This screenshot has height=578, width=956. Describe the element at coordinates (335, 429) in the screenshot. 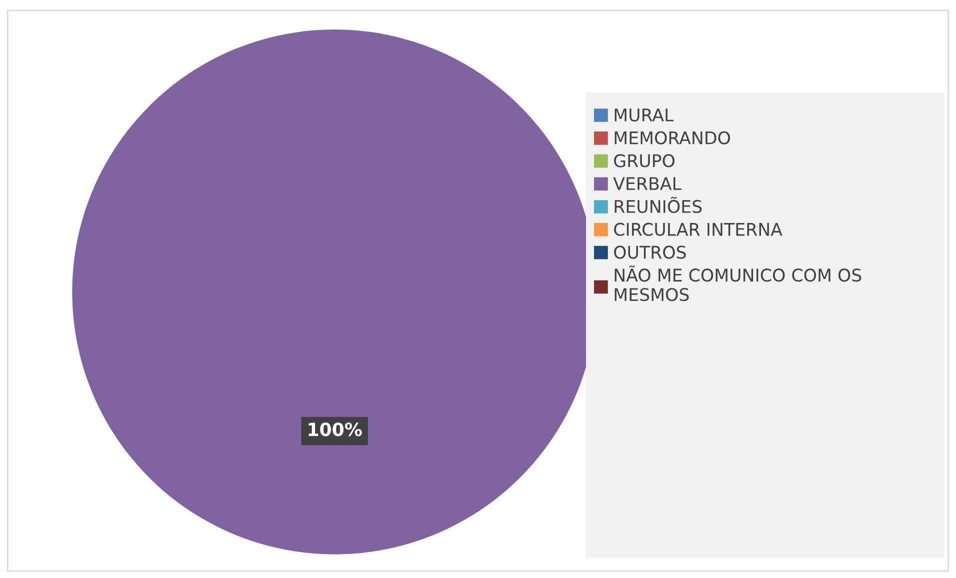

I see `data-label: 100%` at that location.